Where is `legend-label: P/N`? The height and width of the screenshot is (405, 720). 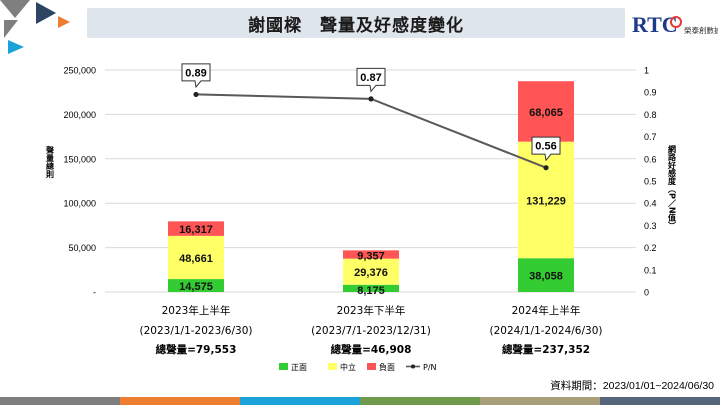 legend-label: P/N is located at coordinates (430, 367).